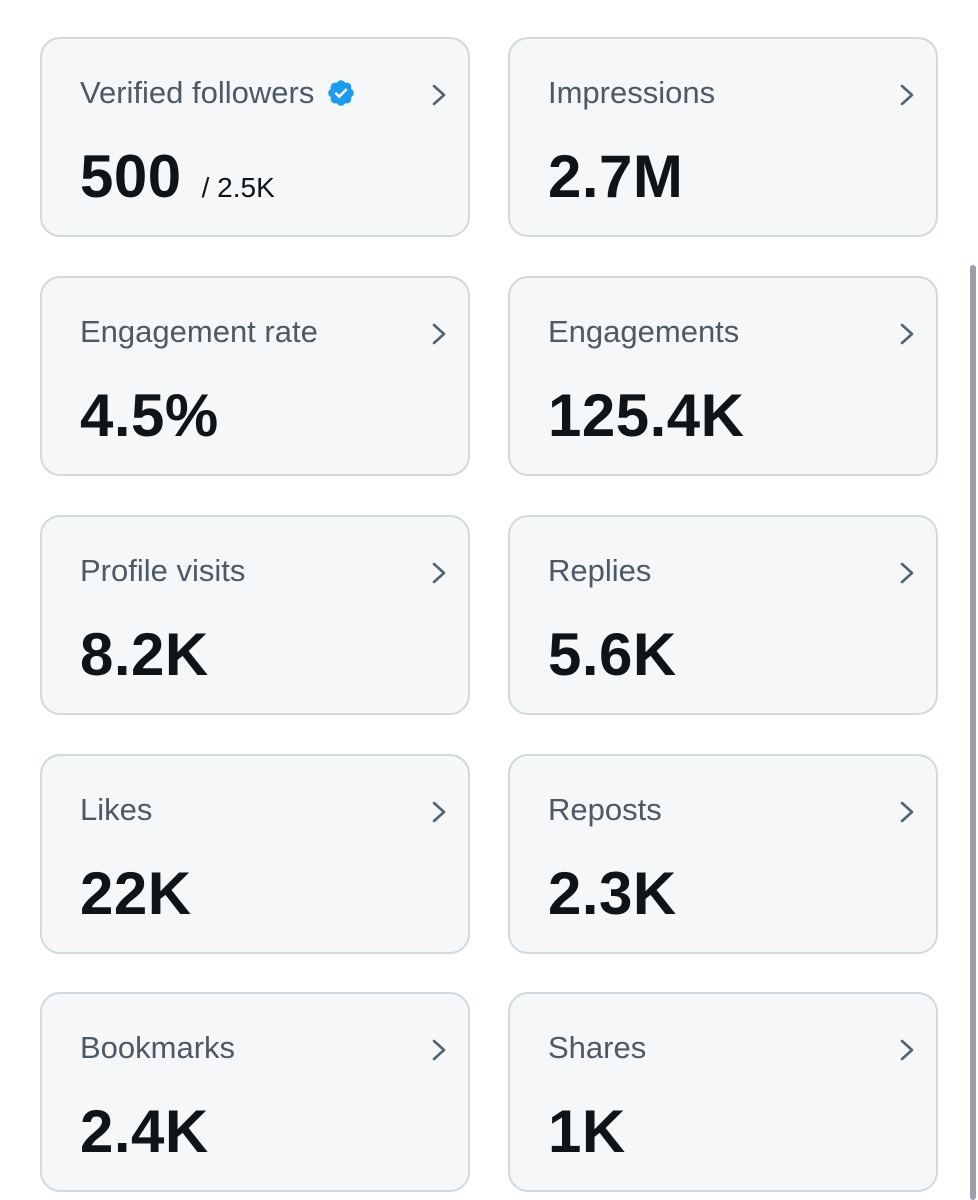 The image size is (978, 1200). Describe the element at coordinates (597, 1047) in the screenshot. I see `metric-label: Shares` at that location.